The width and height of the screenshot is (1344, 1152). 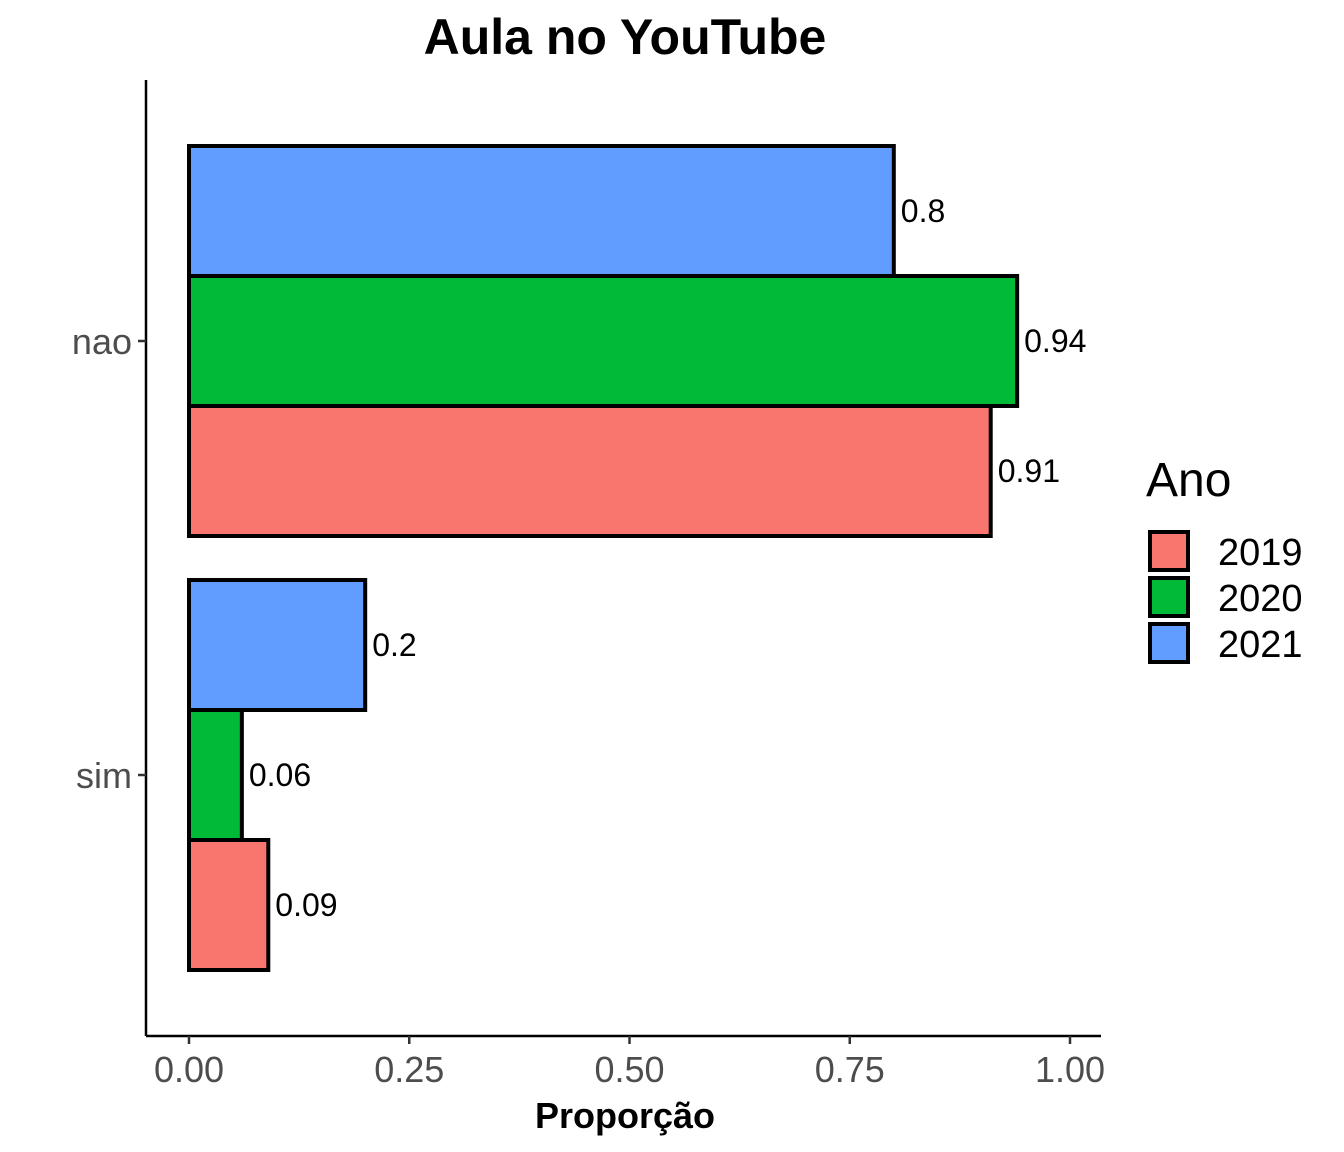 What do you see at coordinates (1169, 551) in the screenshot?
I see `legend-key-2019` at bounding box center [1169, 551].